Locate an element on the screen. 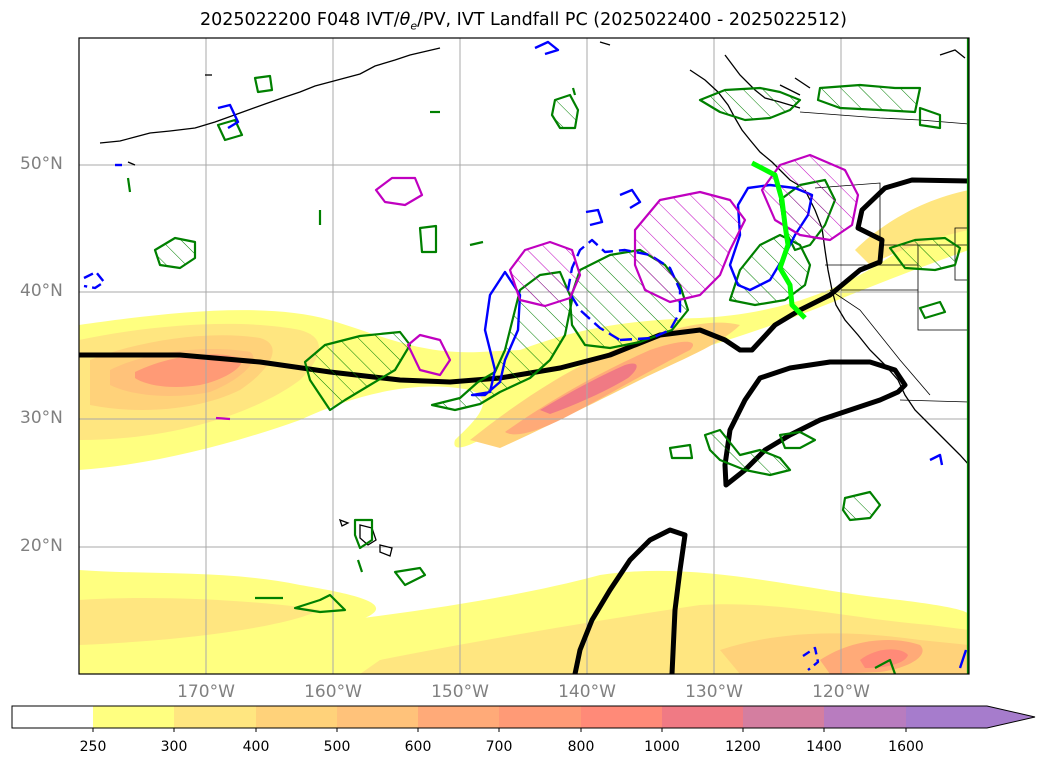  lon-label-140w: 140°W is located at coordinates (587, 692).